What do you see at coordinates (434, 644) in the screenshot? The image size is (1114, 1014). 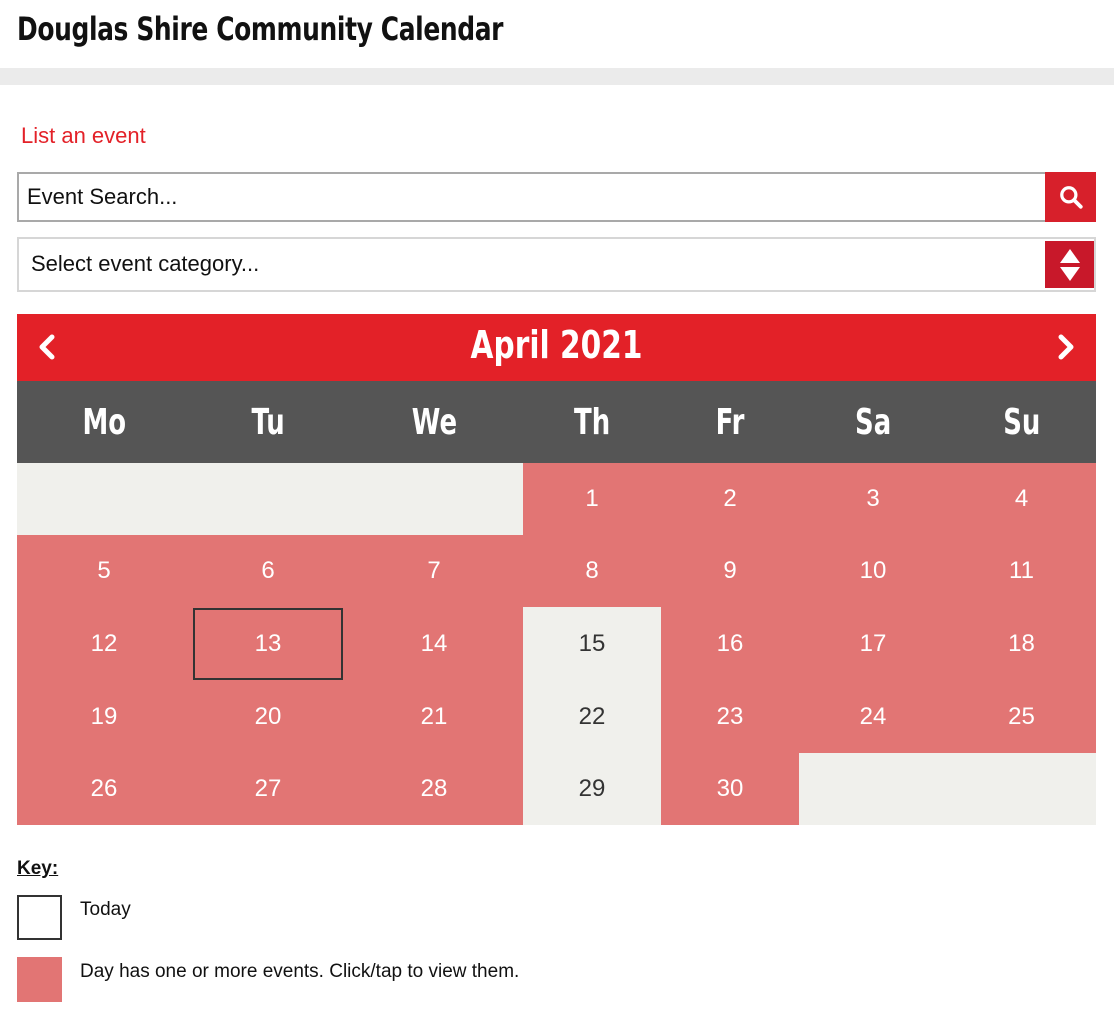 I see `calendar-day-14: 14` at bounding box center [434, 644].